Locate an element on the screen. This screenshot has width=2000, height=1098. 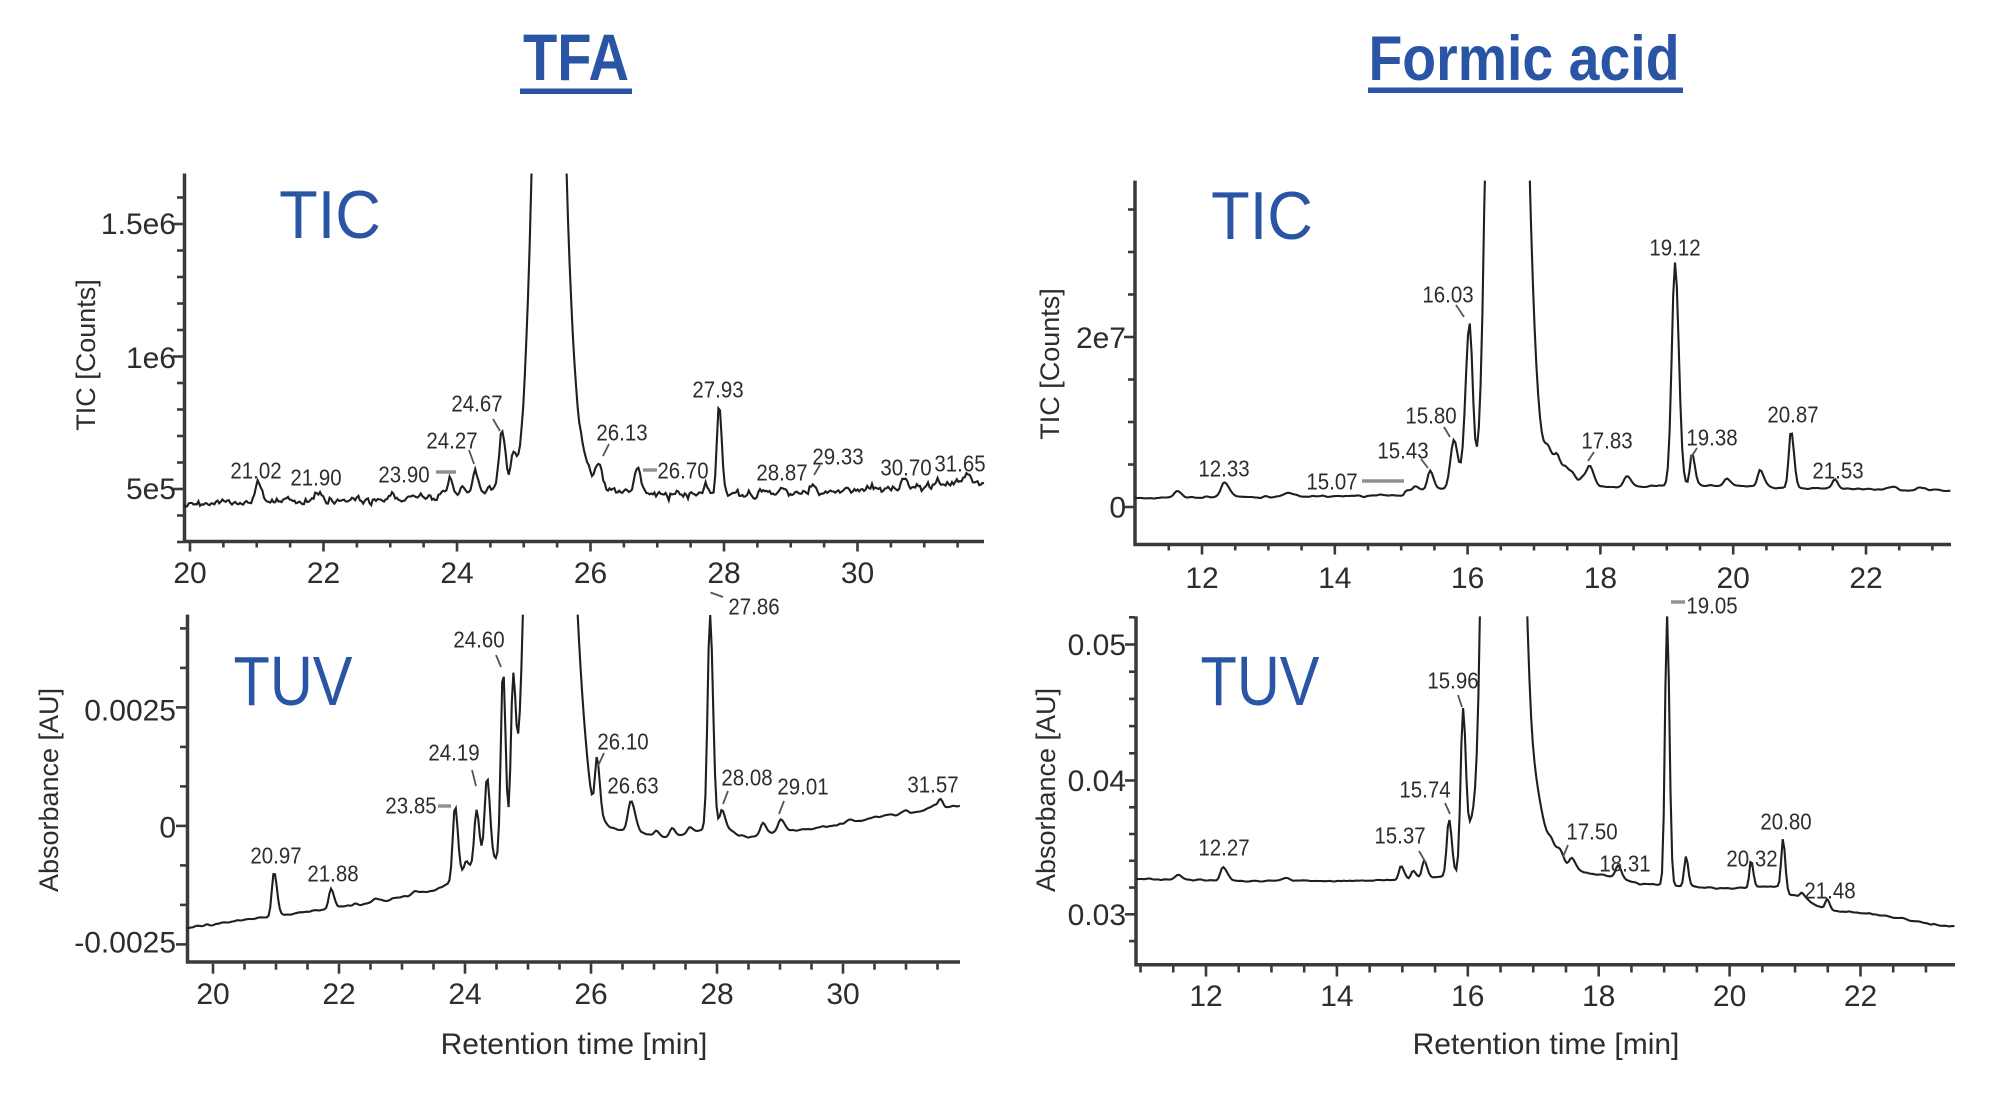
svg-text: 23.90 is located at coordinates (403, 474).